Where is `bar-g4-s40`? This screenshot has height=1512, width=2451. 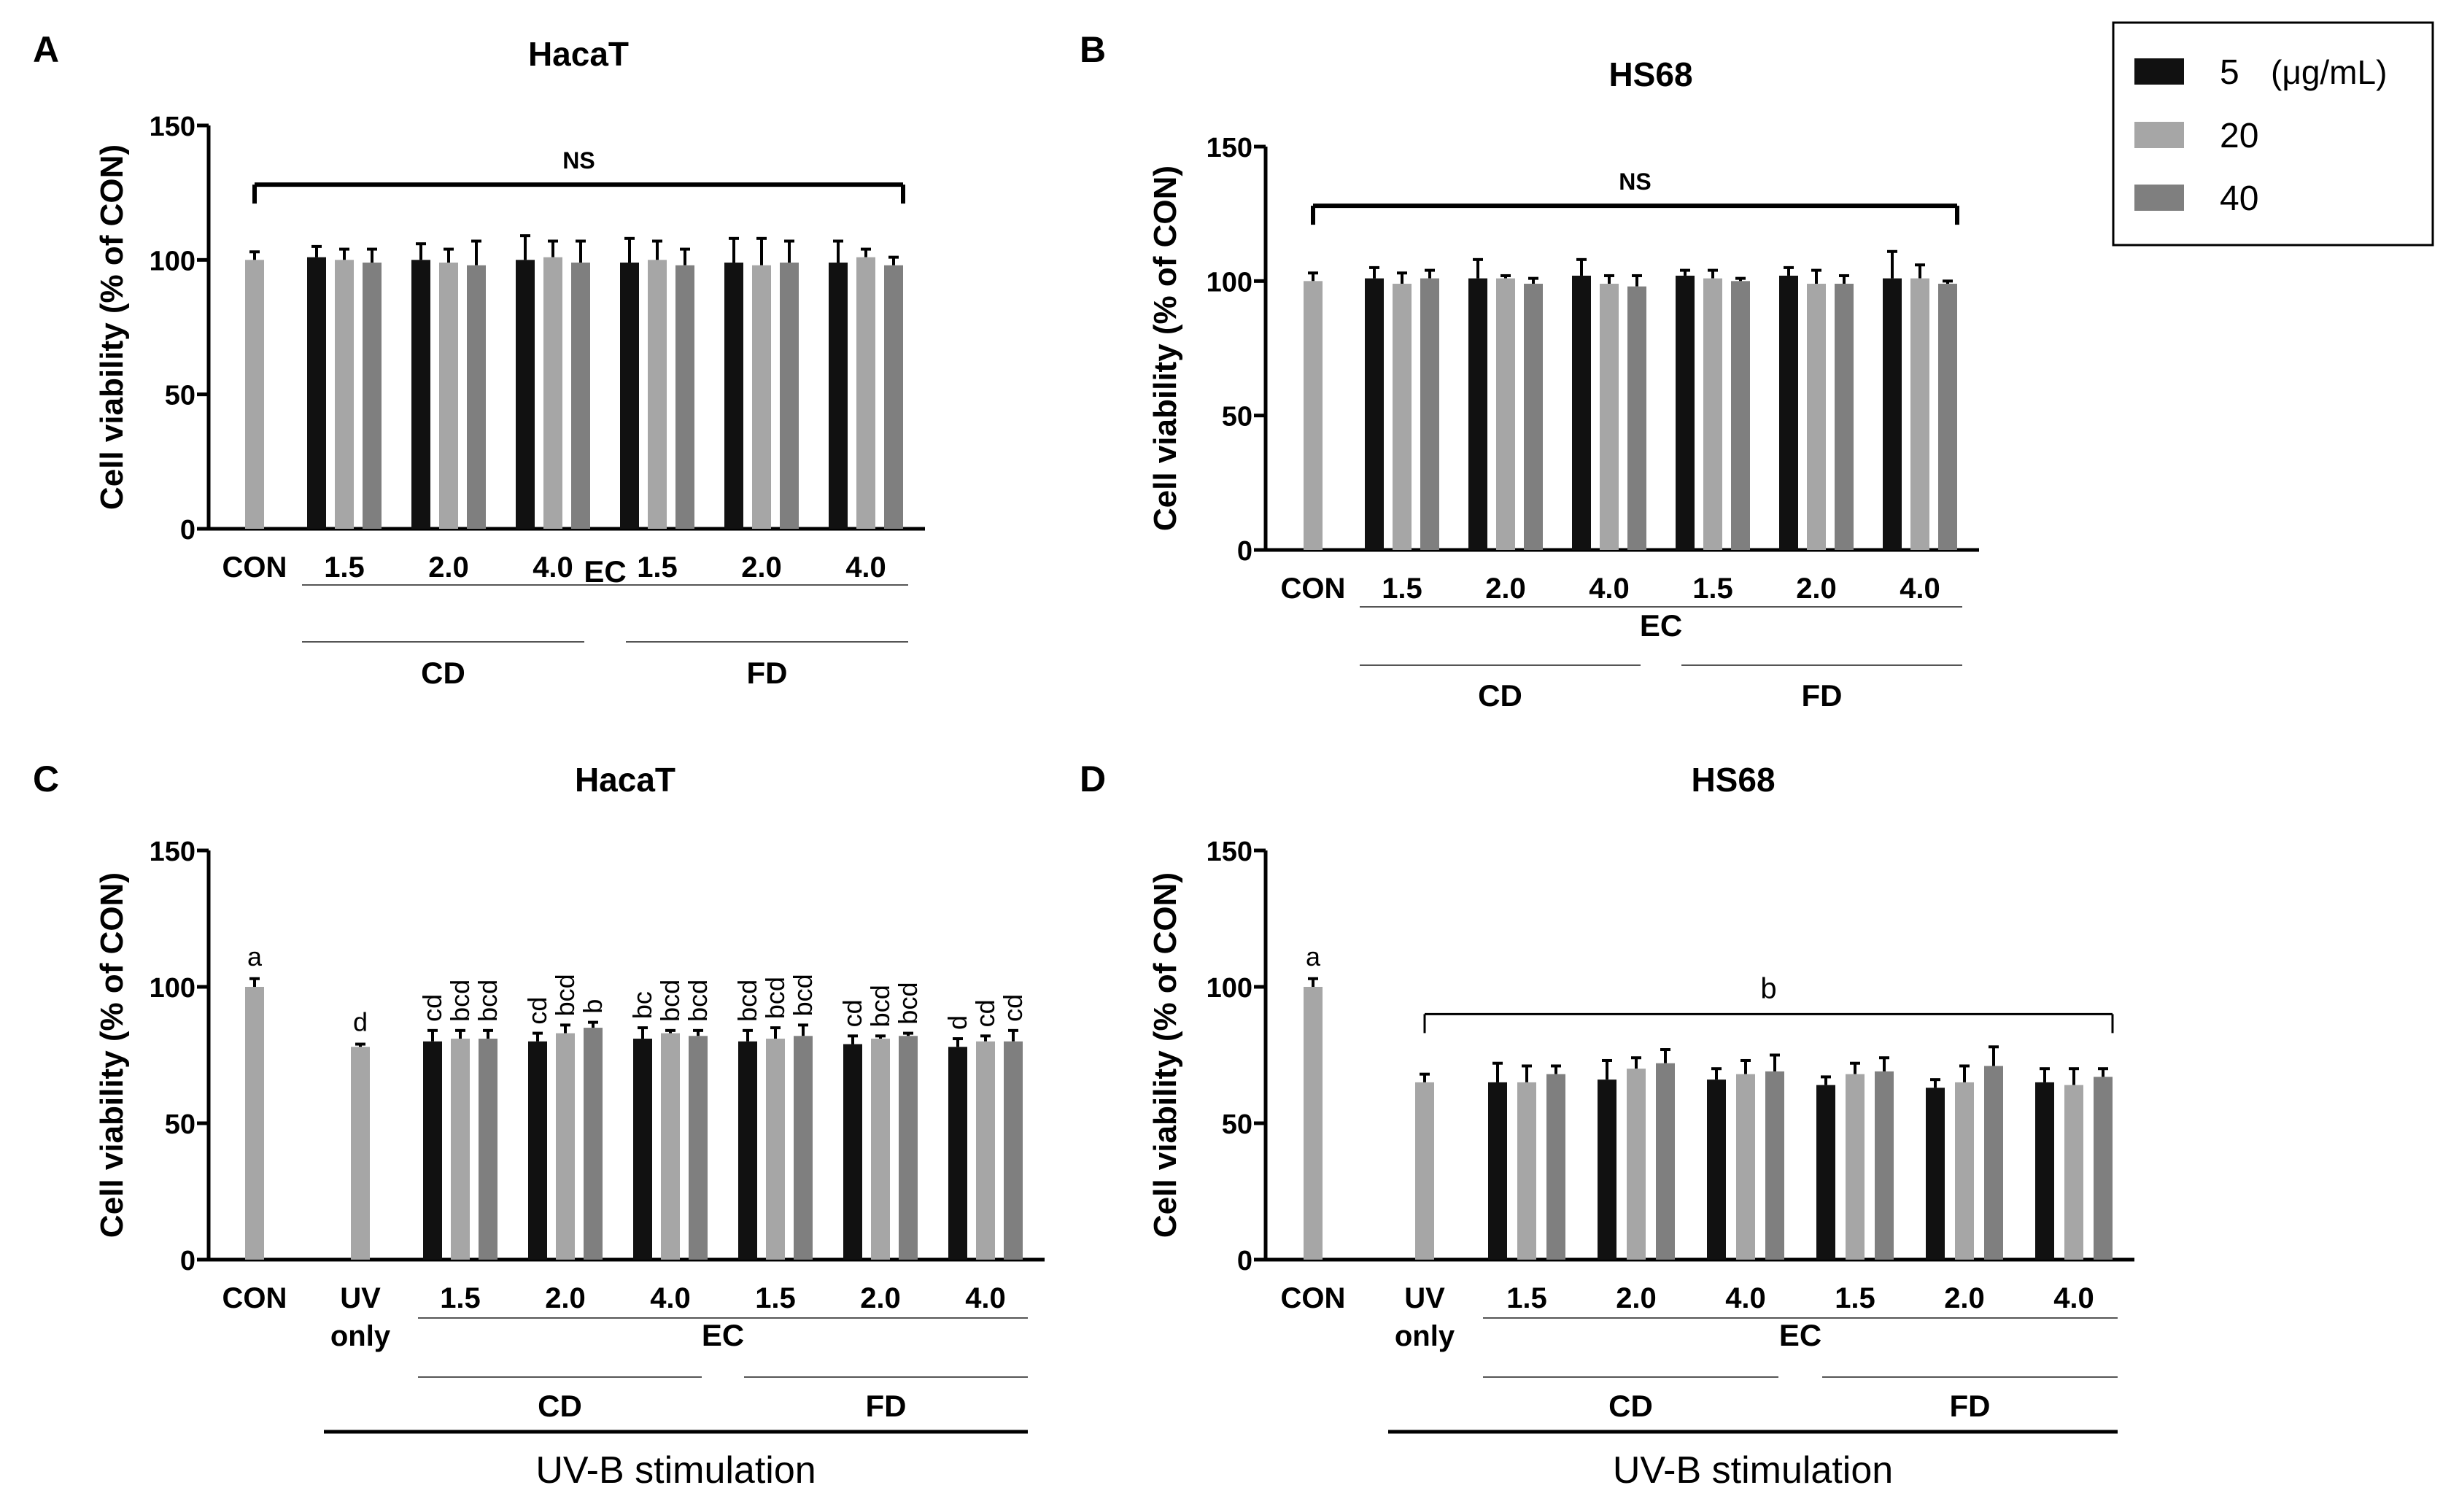
bar-g4-s40 is located at coordinates (1884, 1165).